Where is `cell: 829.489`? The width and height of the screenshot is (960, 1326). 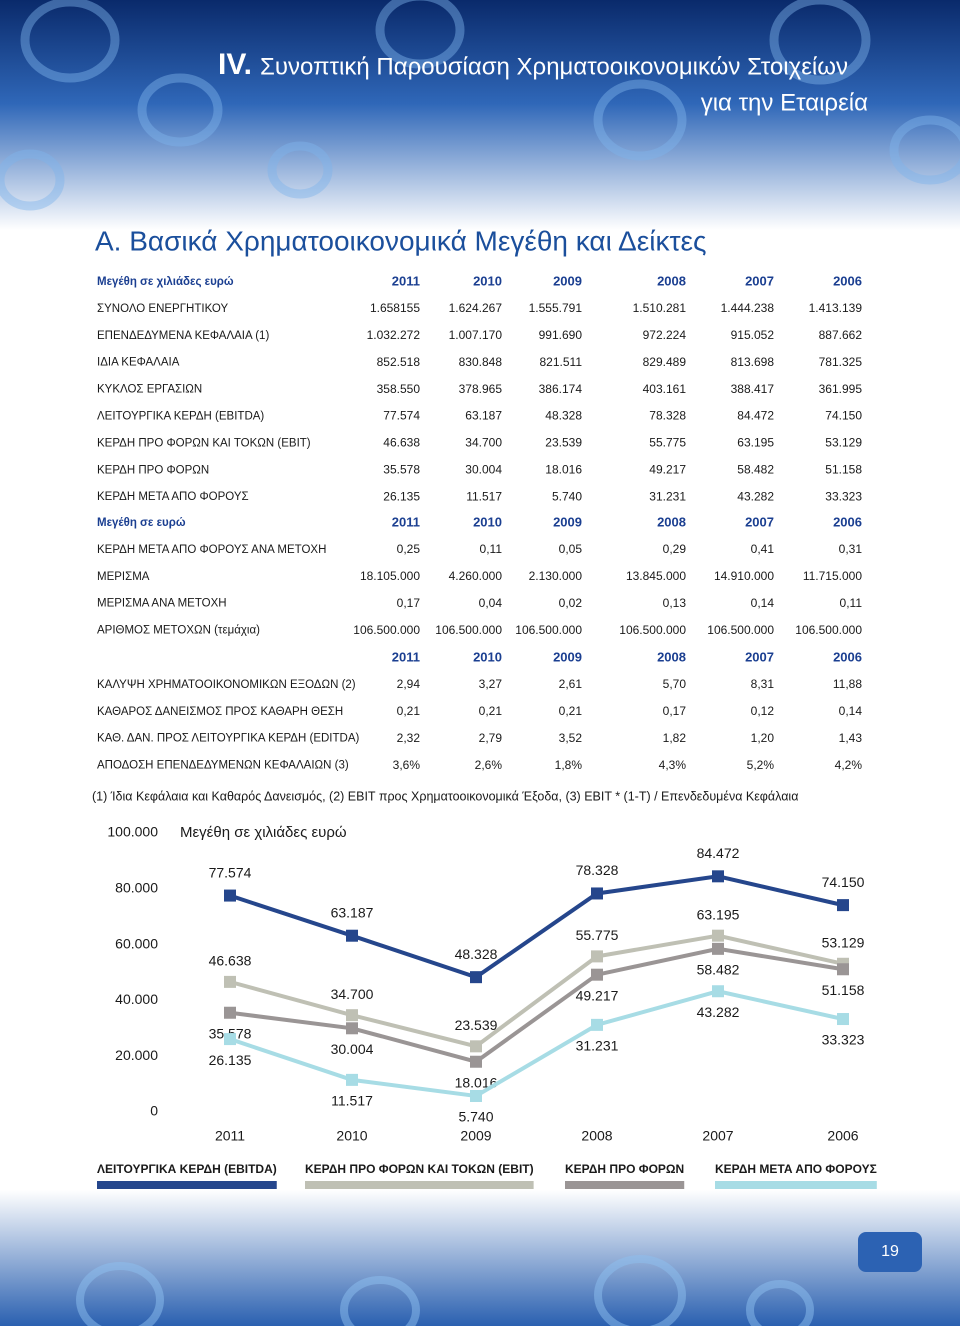 cell: 829.489 is located at coordinates (665, 362).